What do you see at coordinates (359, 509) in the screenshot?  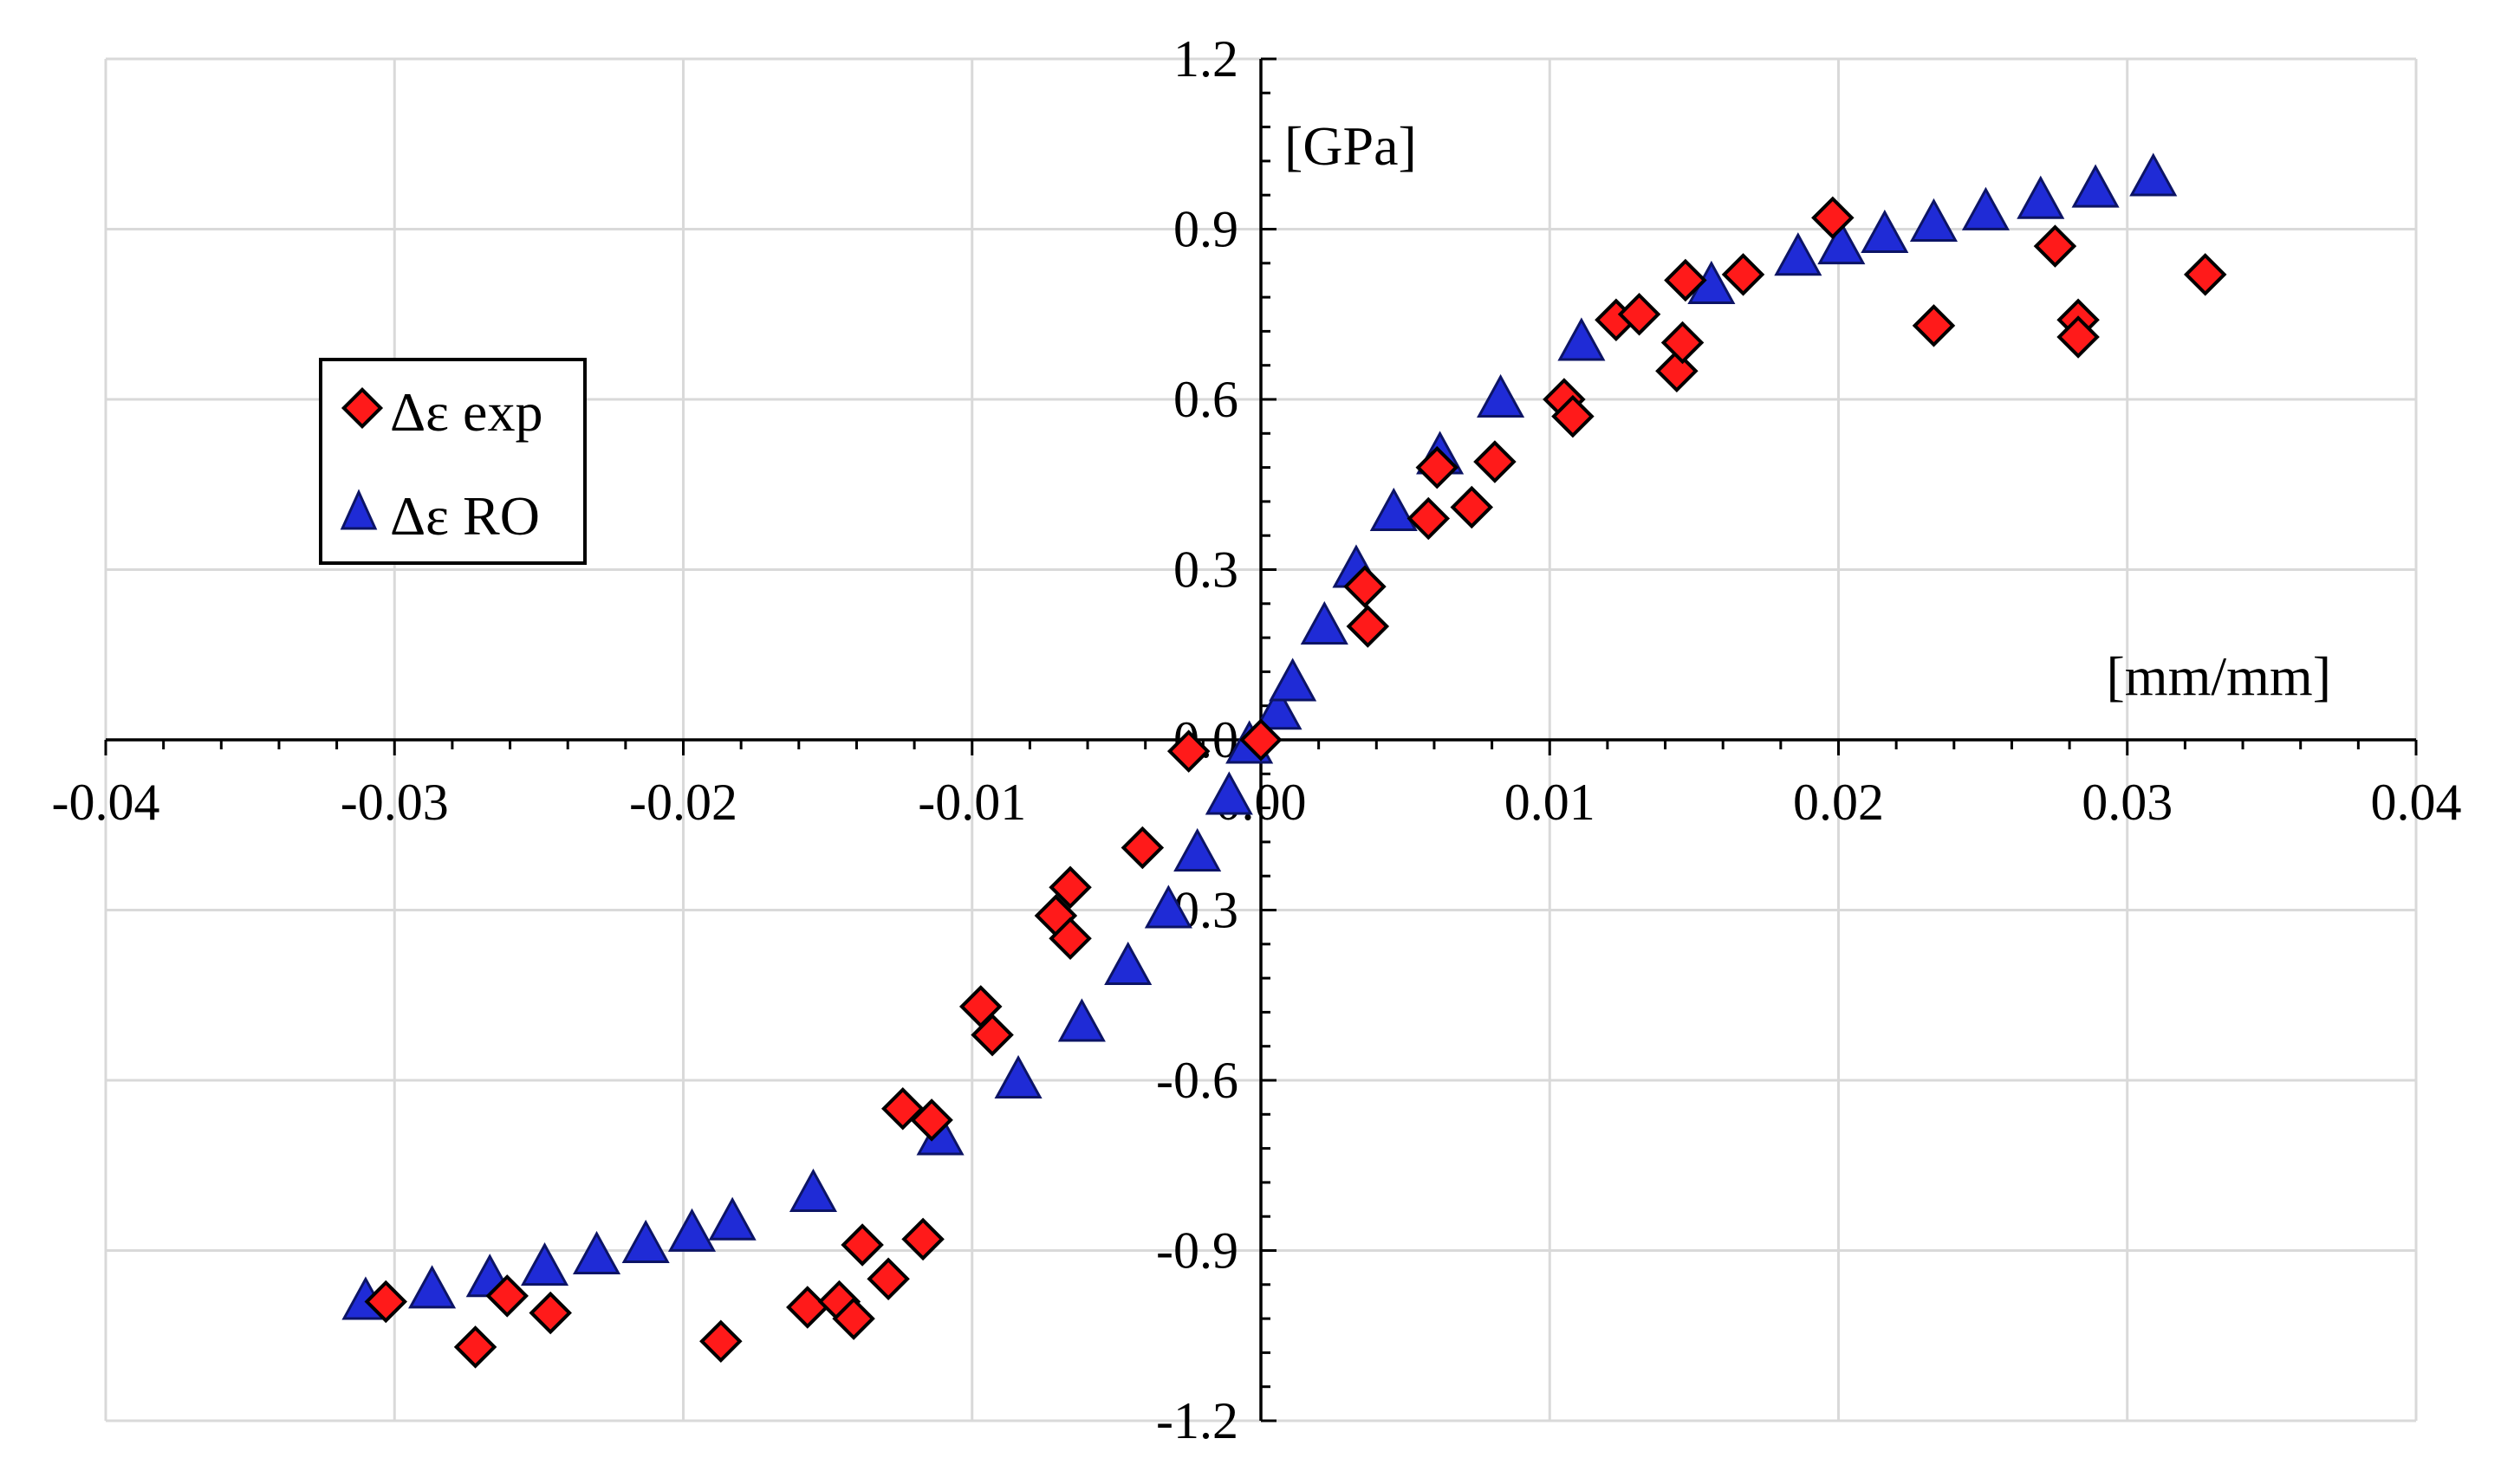 I see `legend-marker-ro` at bounding box center [359, 509].